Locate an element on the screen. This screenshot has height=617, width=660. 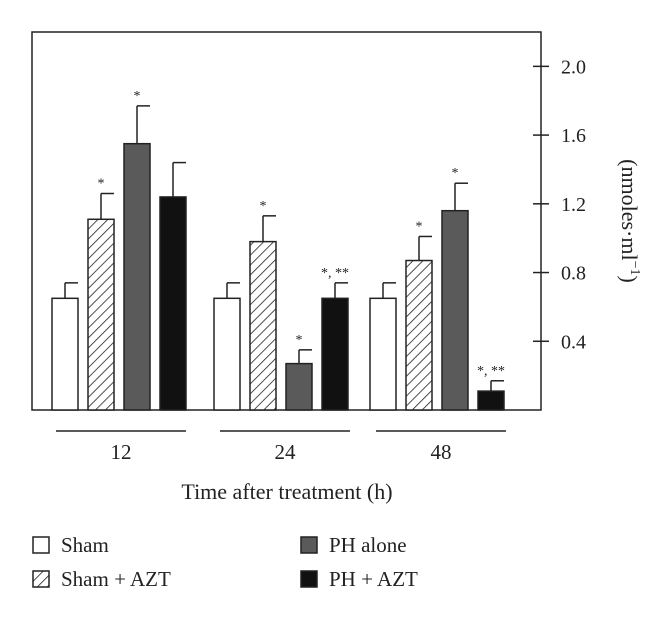
y-tick-label: 2.0 is located at coordinates (573, 67).